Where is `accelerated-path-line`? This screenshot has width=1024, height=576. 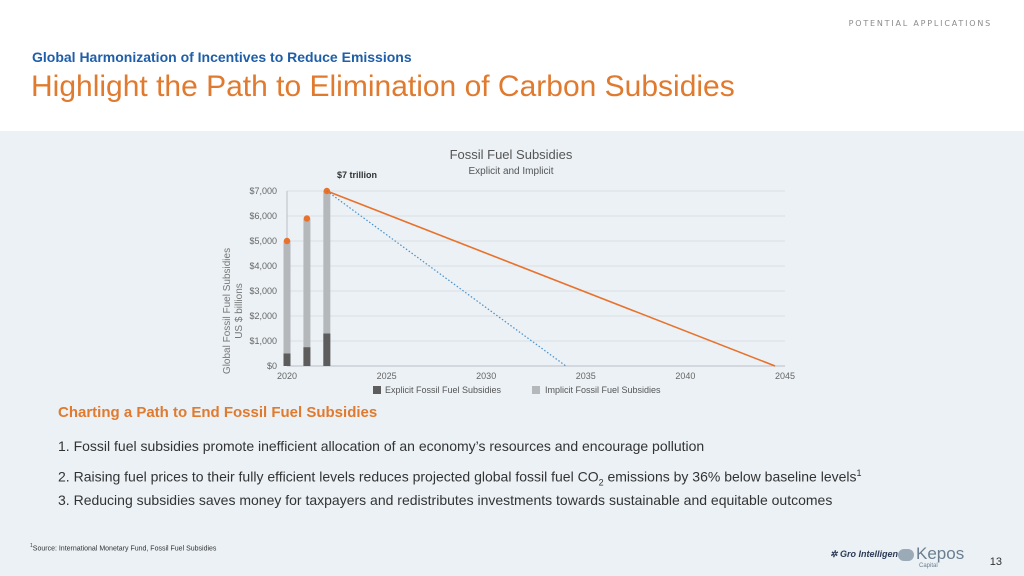
accelerated-path-line is located at coordinates (446, 278).